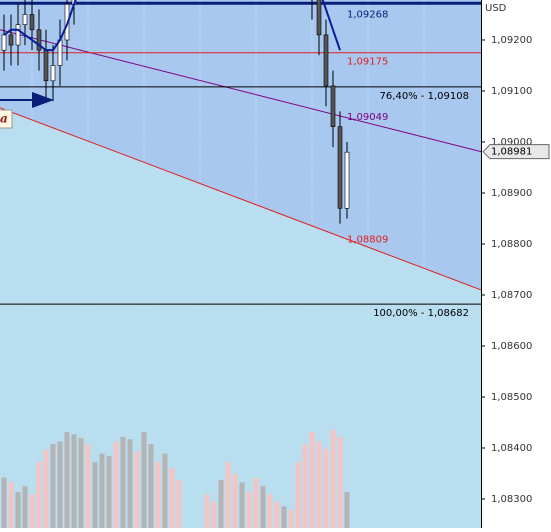 Image resolution: width=551 pixels, height=532 pixels. I want to click on annotation: a, so click(4, 119).